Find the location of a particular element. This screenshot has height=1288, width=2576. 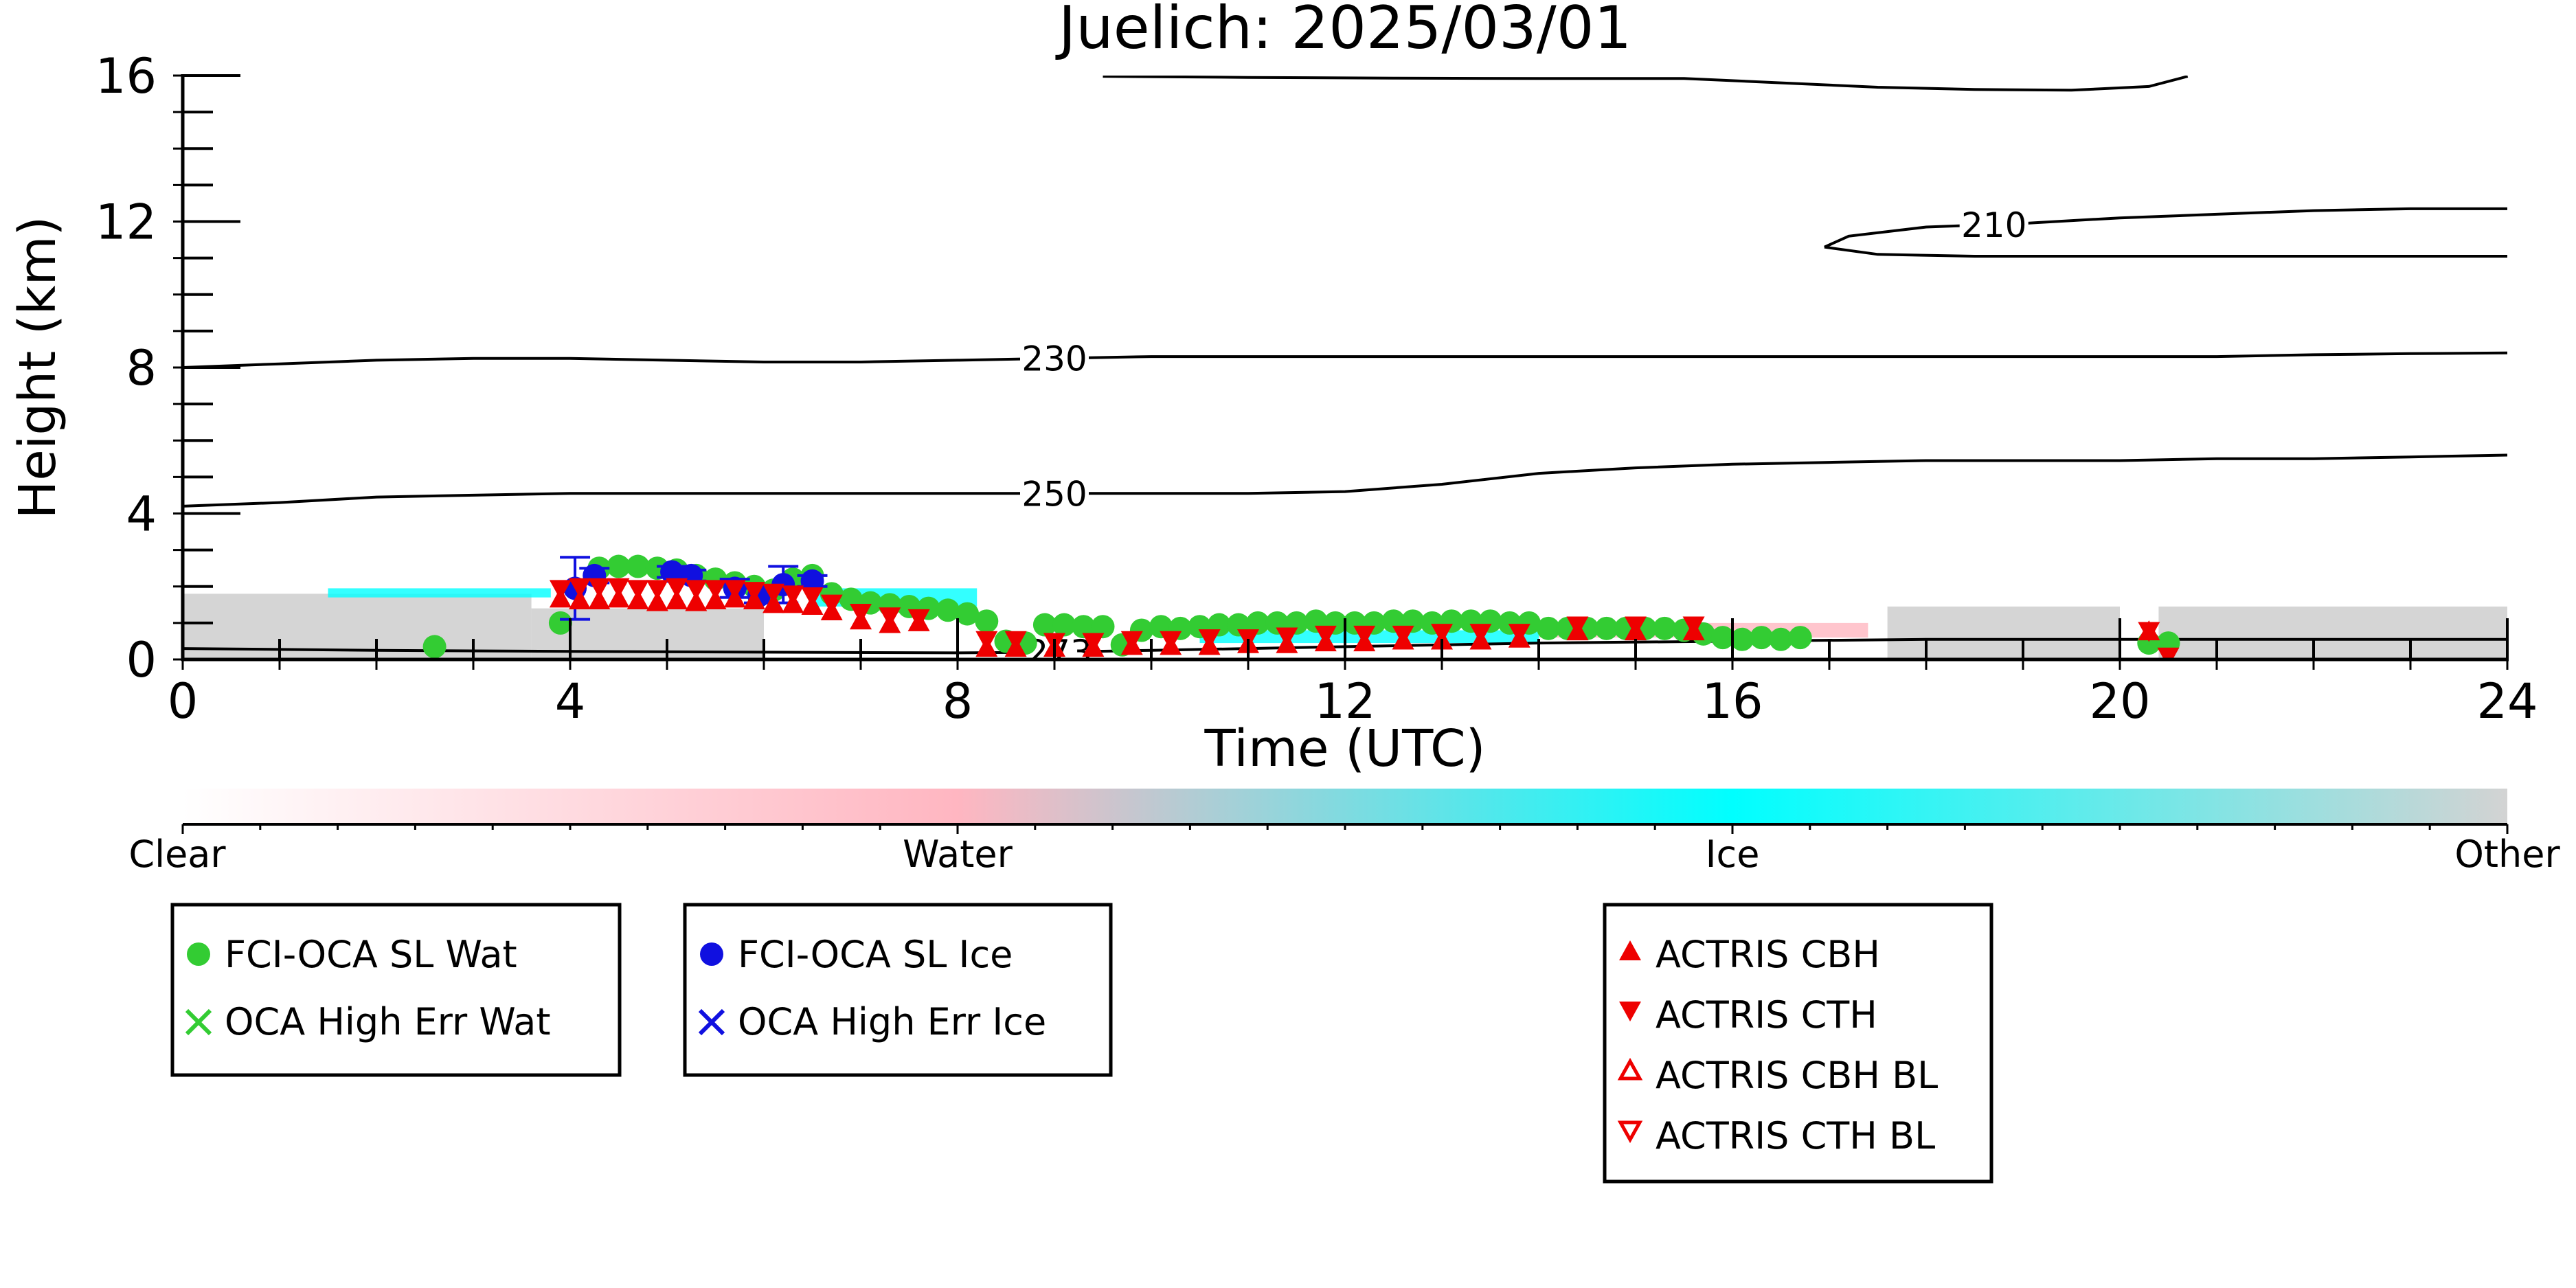

contour-label: 210 is located at coordinates (1993, 225).